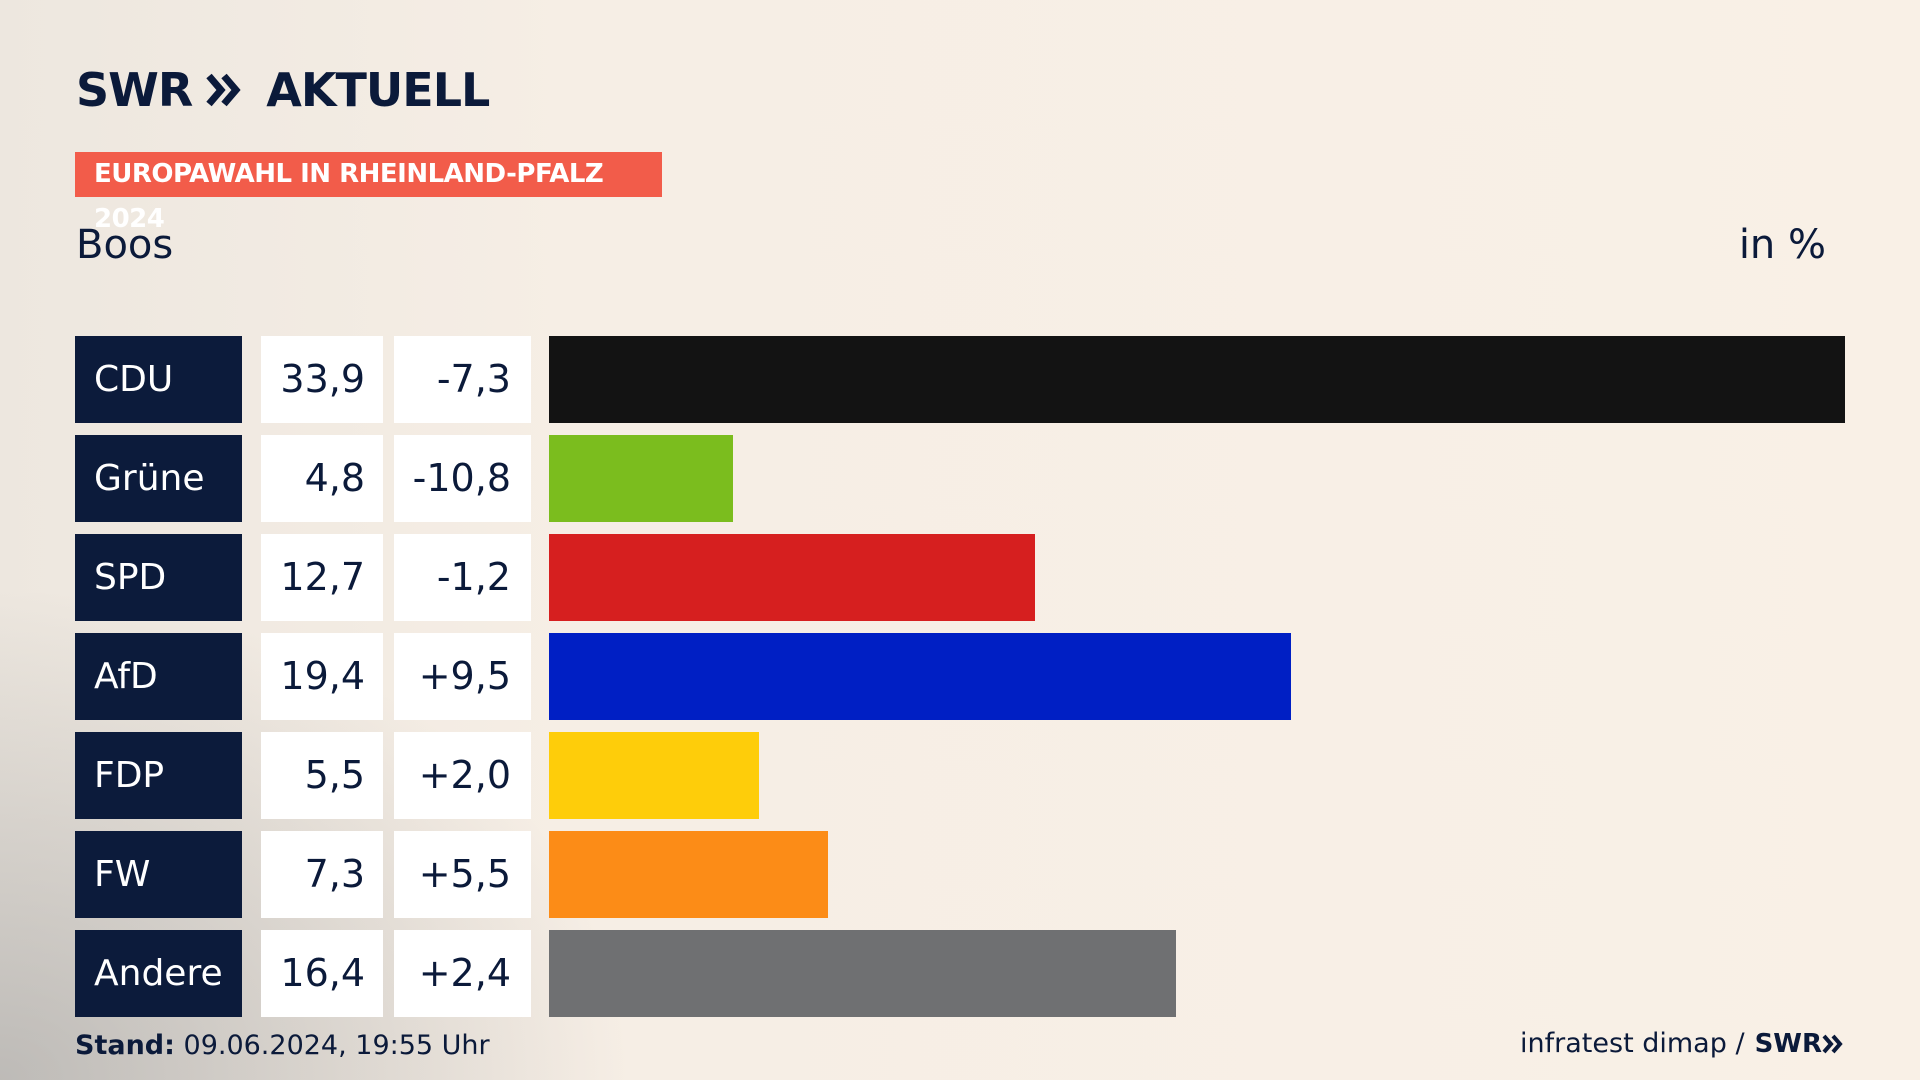  Describe the element at coordinates (158, 379) in the screenshot. I see `party-label: CDU` at that location.